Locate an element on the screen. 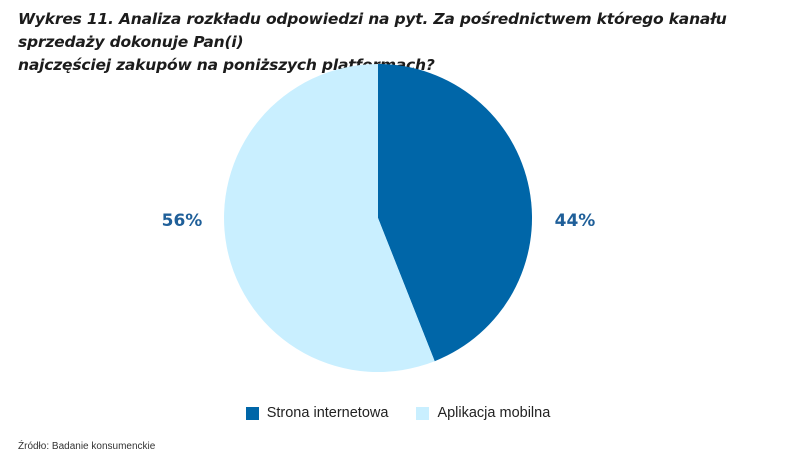 This screenshot has width=788, height=465. legend-item-strona-internetowa: Strona internetowa is located at coordinates (317, 413).